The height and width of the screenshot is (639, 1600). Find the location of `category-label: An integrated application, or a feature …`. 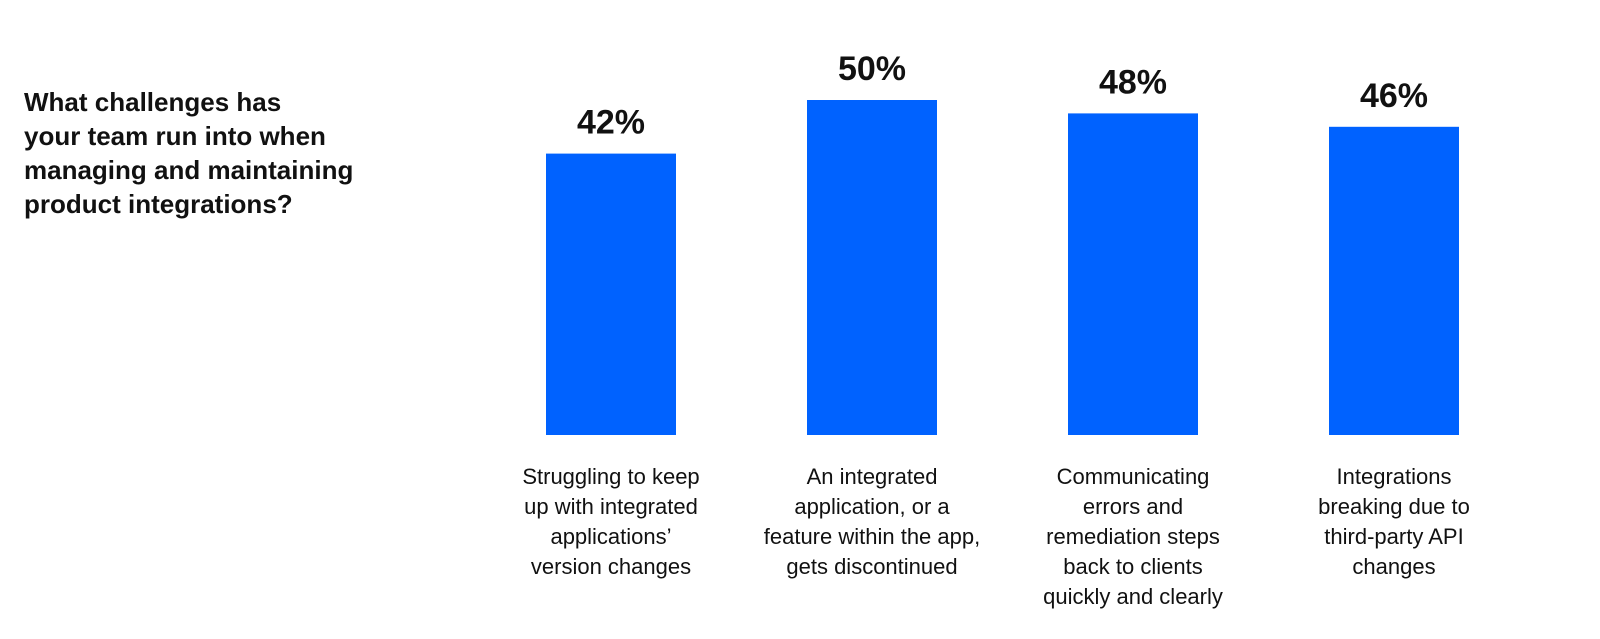

category-label: An integrated application, or a feature … is located at coordinates (872, 521).